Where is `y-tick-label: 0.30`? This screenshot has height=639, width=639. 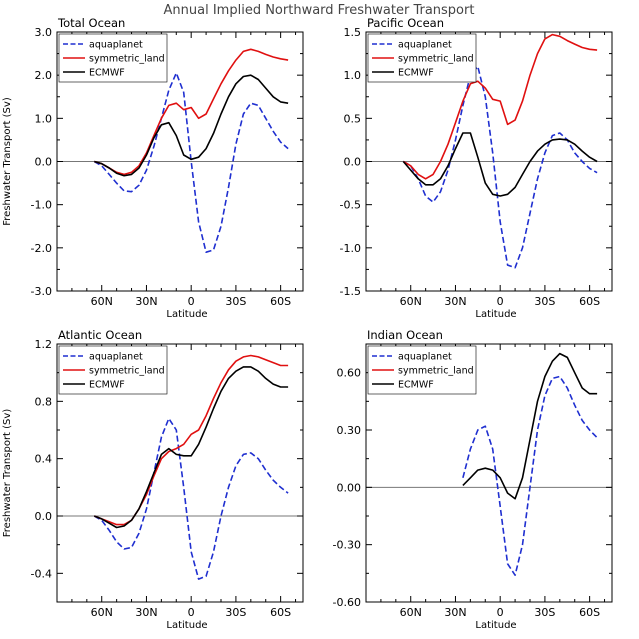
y-tick-label: 0.30 is located at coordinates (349, 430).